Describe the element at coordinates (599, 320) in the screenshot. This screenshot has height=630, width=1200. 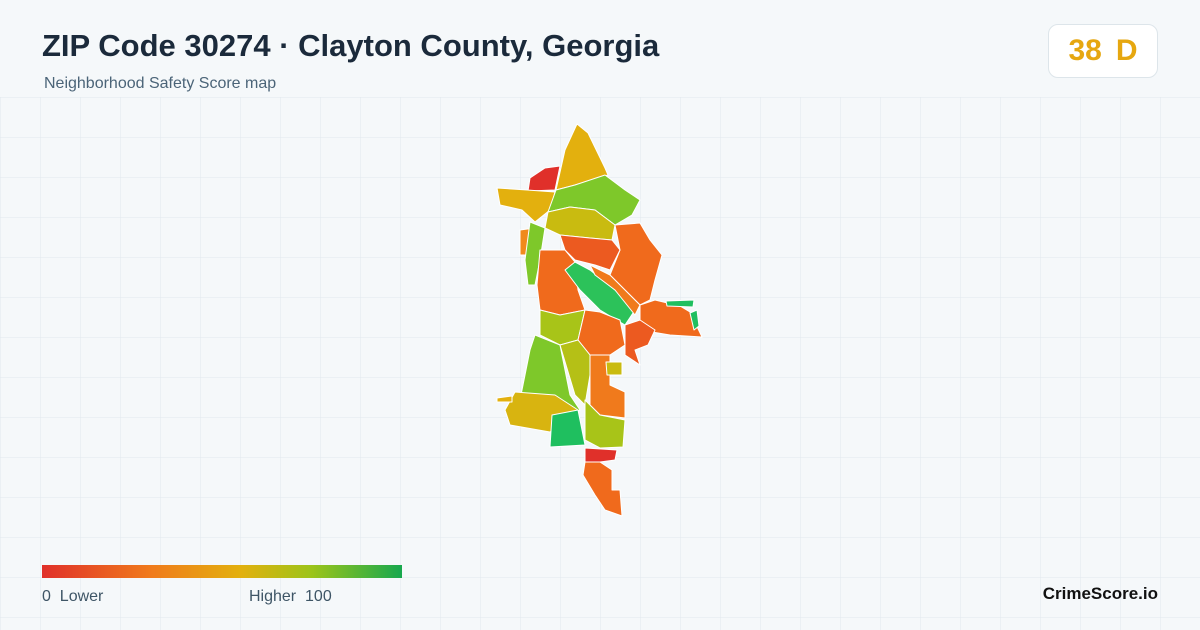
I see `neighborhoods` at that location.